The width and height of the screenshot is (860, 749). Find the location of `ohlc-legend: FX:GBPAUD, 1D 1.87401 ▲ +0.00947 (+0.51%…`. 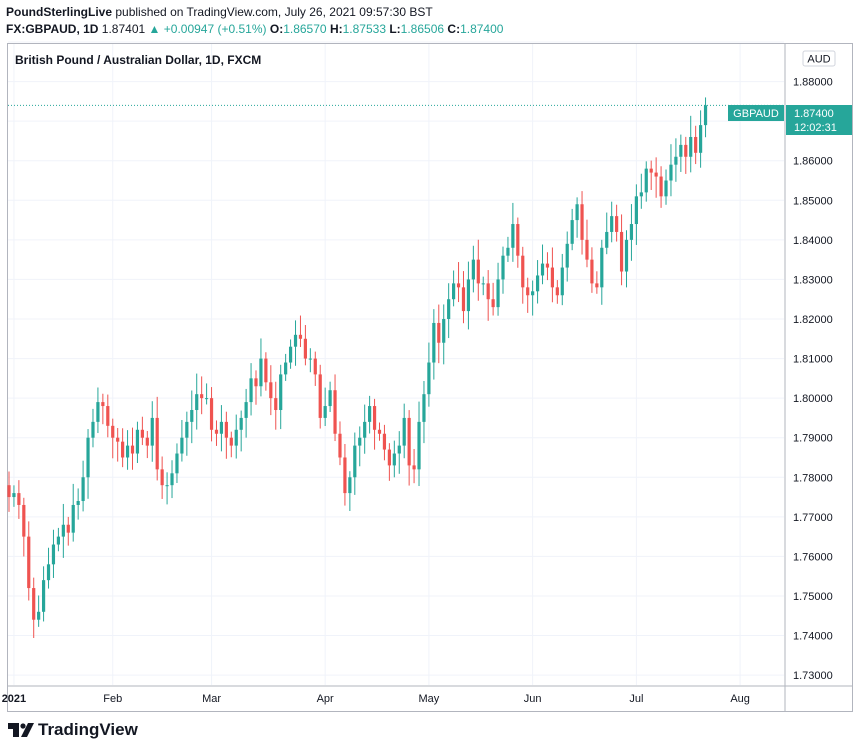

ohlc-legend: FX:GBPAUD, 1D 1.87401 ▲ +0.00947 (+0.51%… is located at coordinates (254, 29).